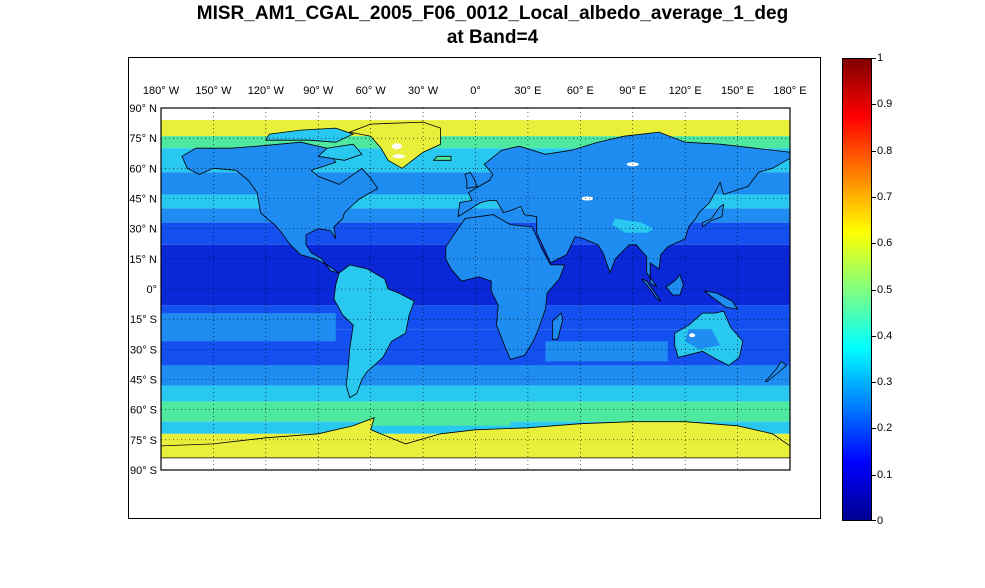 The image size is (985, 588). I want to click on lat-tick-label: 15° S, so click(143, 320).